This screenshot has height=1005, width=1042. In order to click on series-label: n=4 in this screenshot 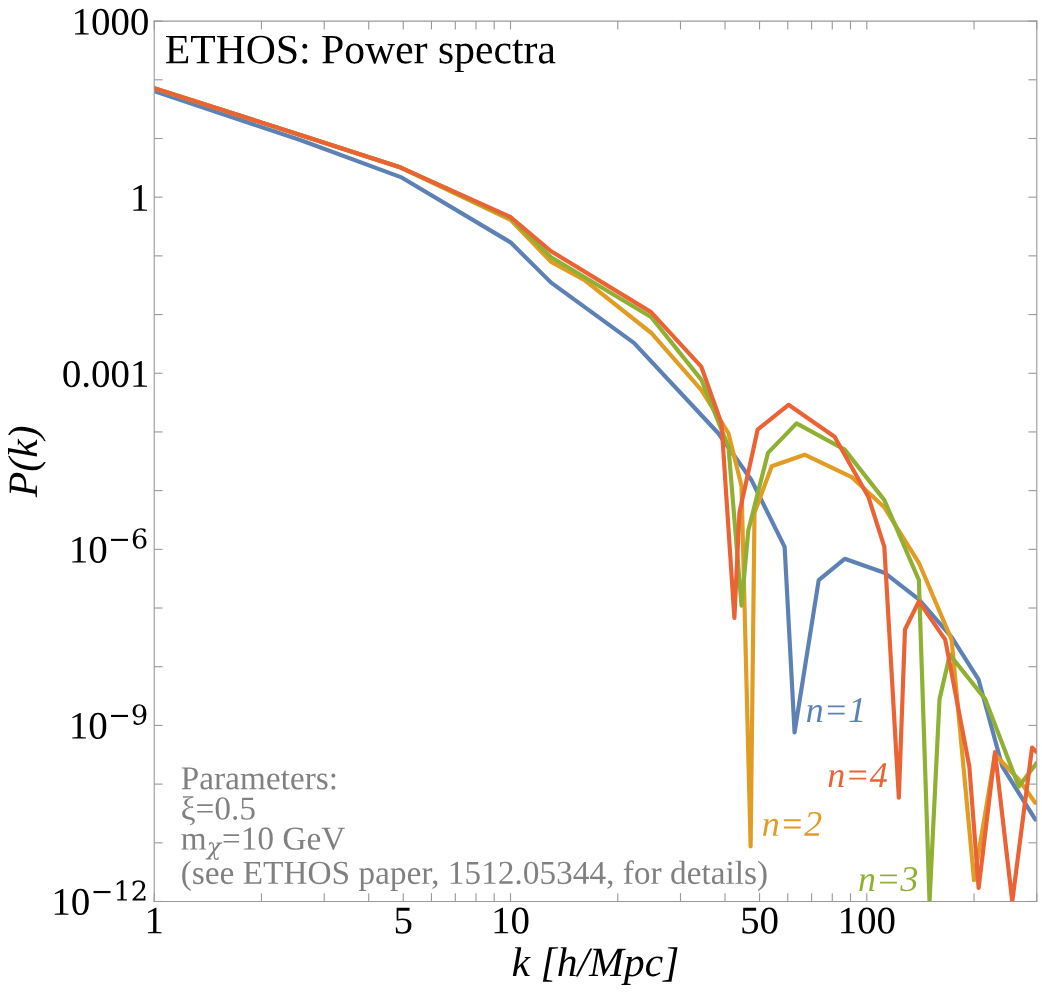, I will do `click(857, 775)`.